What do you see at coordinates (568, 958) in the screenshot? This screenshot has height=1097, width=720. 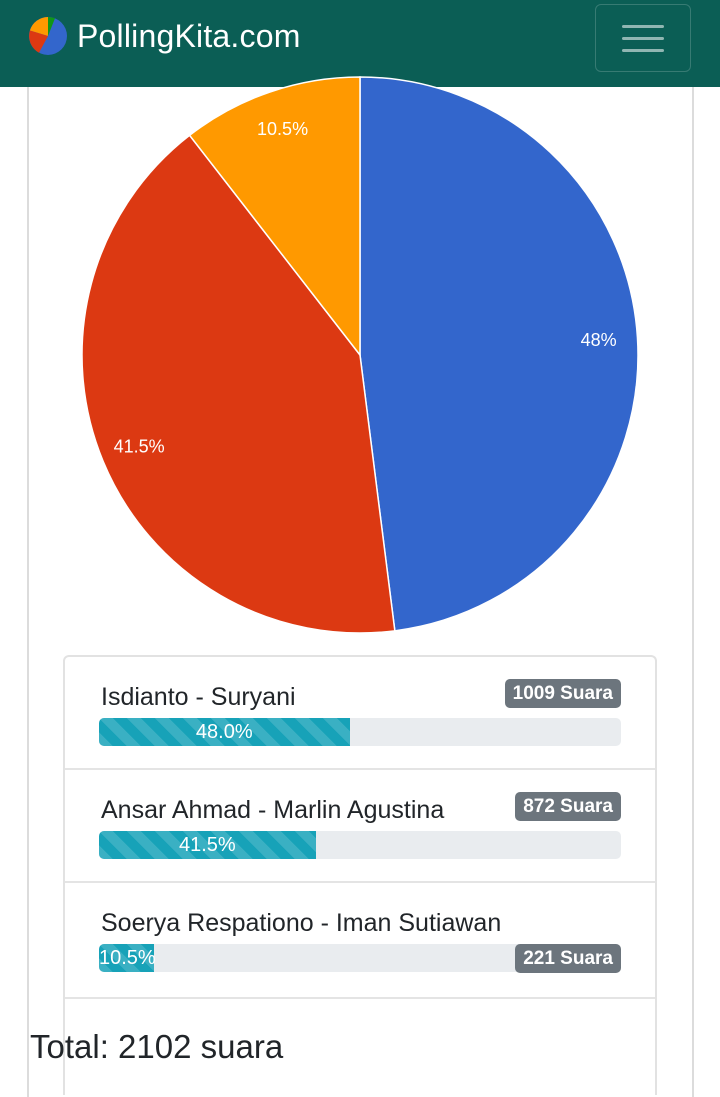 I see `vote-count-badge: 221 Suara` at bounding box center [568, 958].